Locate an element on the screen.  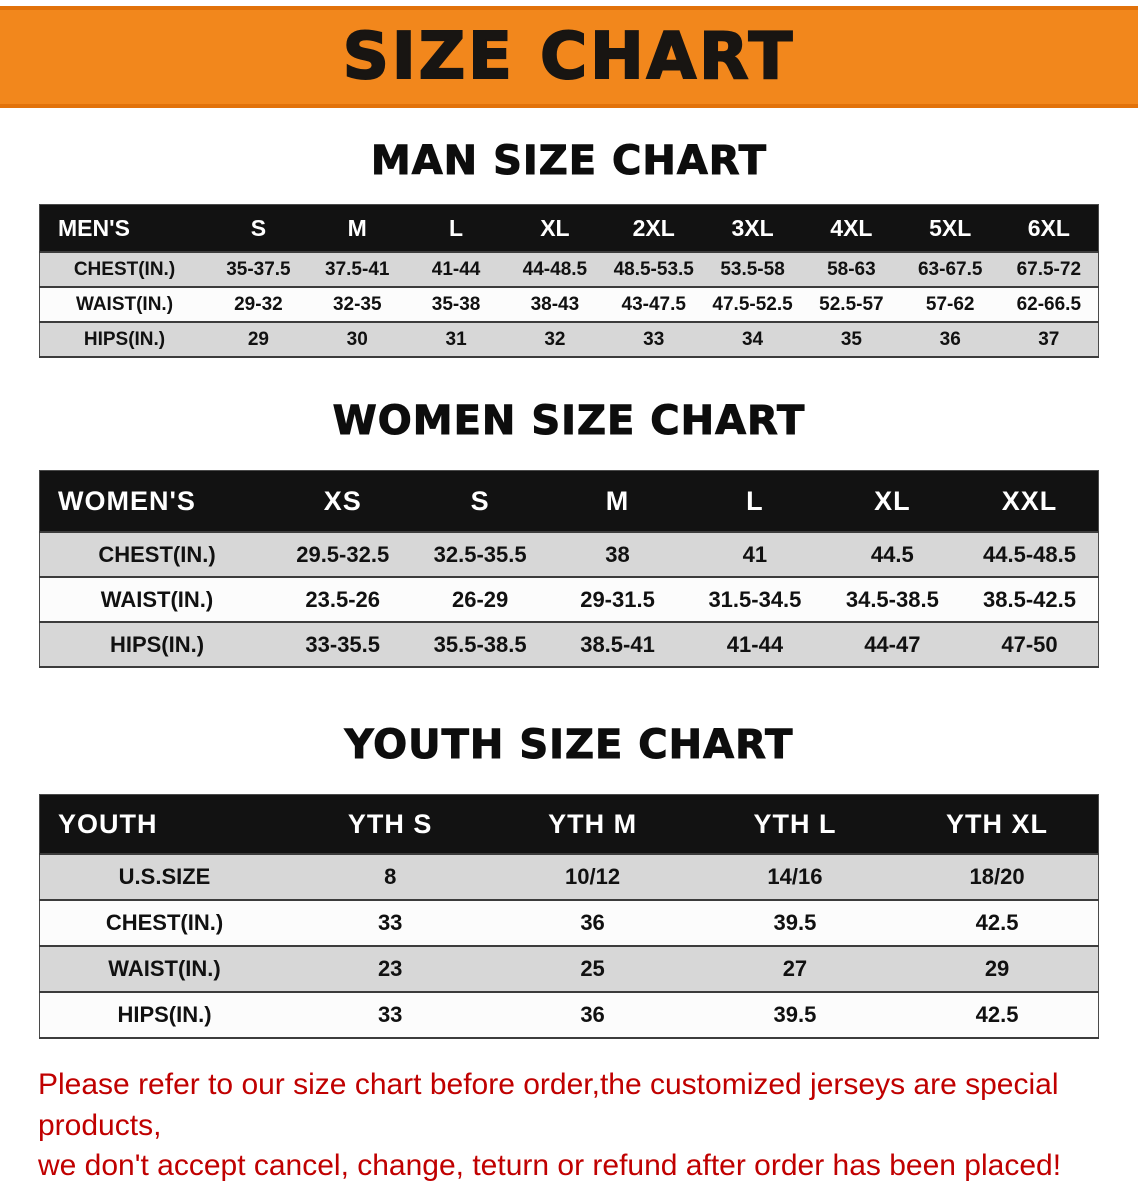
size-value-cell: 10/12 is located at coordinates (593, 876).